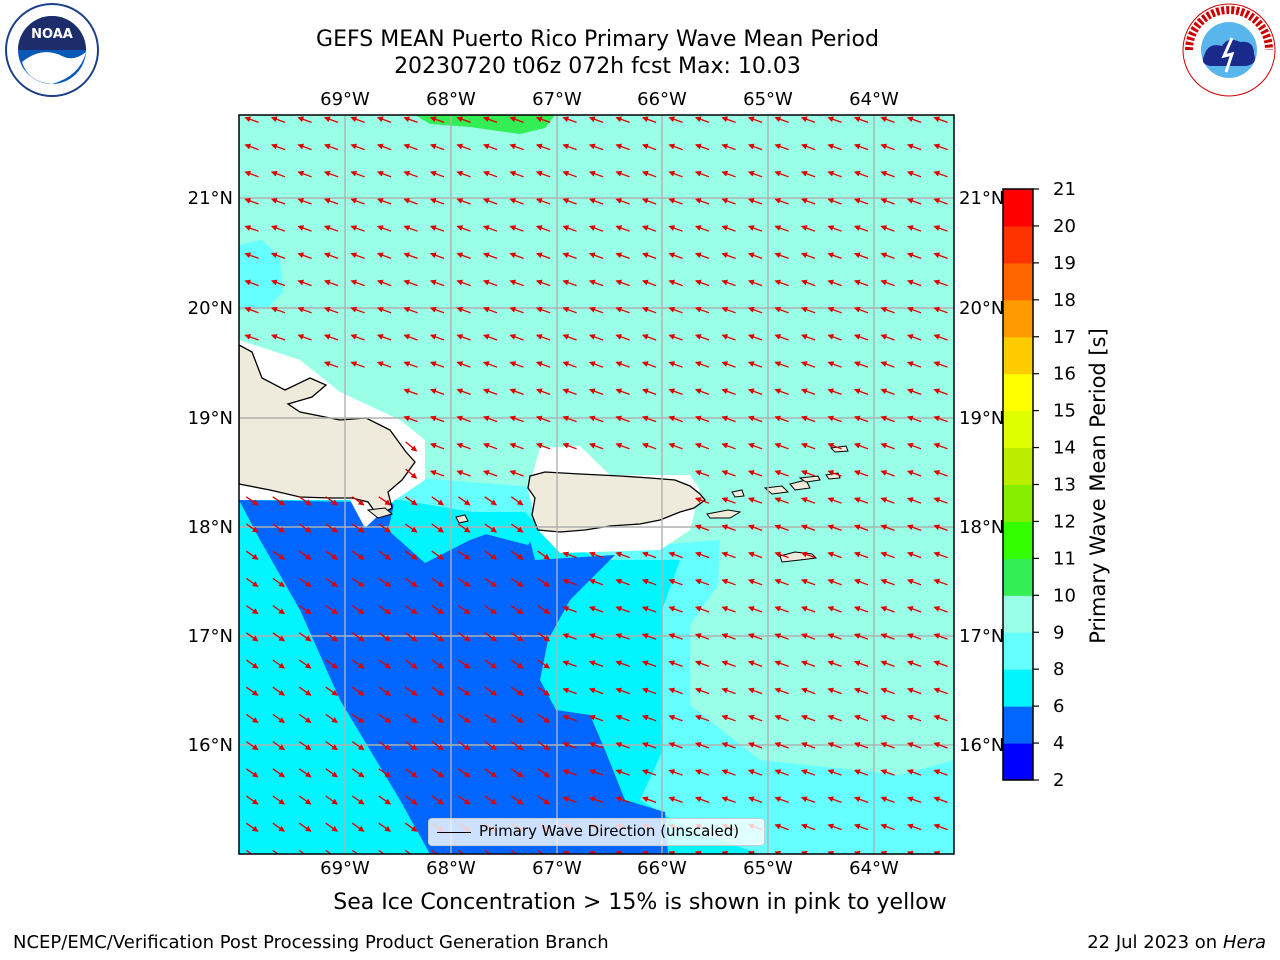 Image resolution: width=1280 pixels, height=960 pixels. What do you see at coordinates (210, 198) in the screenshot?
I see `lat-label: 21°N` at bounding box center [210, 198].